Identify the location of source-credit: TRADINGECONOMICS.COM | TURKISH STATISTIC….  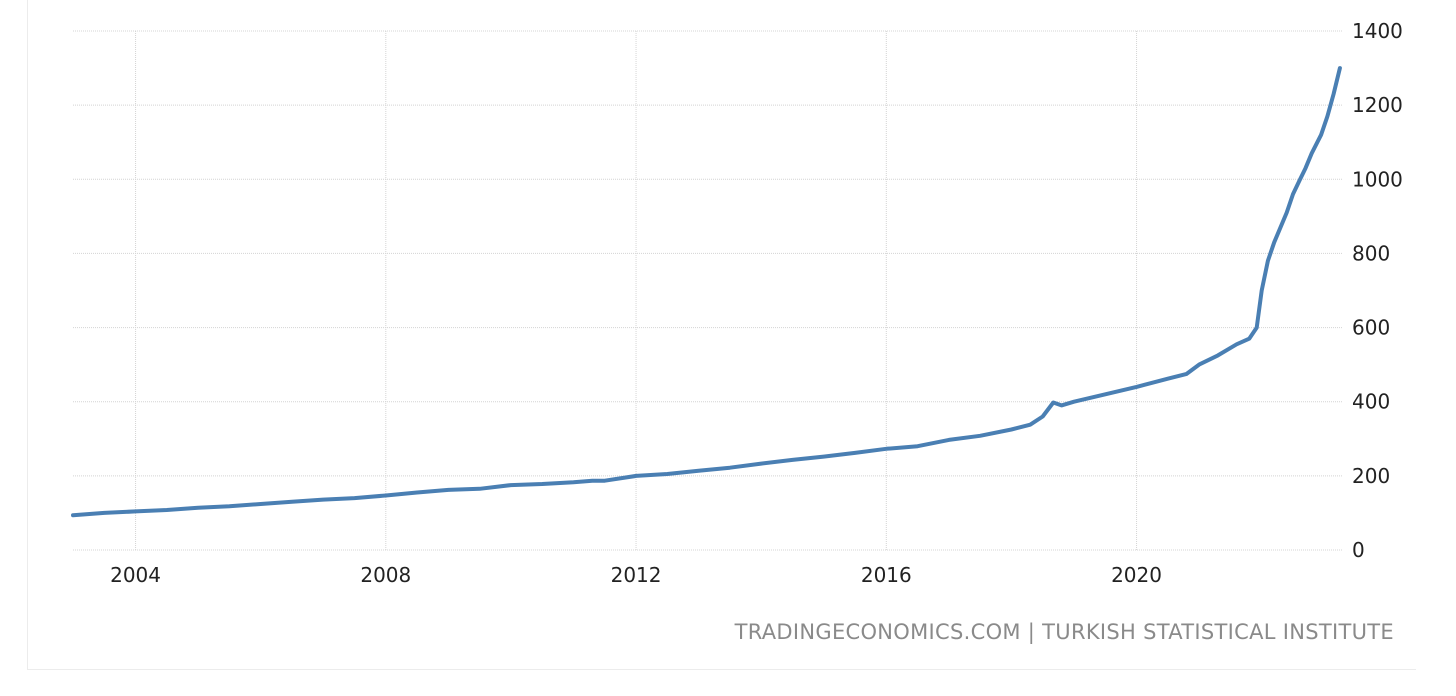
(1064, 632).